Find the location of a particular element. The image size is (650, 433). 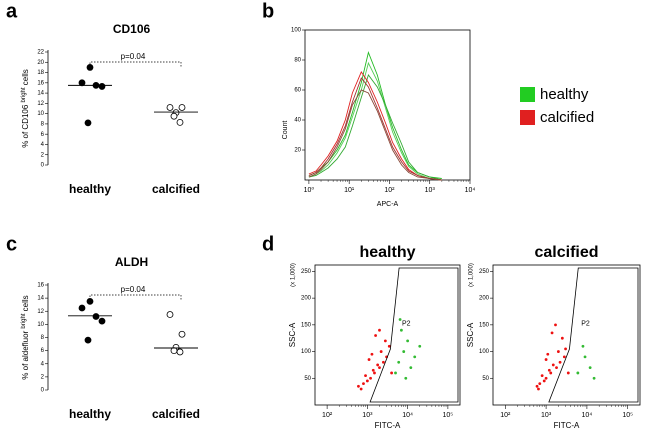

chart-title: CD106 is located at coordinates (132, 29).